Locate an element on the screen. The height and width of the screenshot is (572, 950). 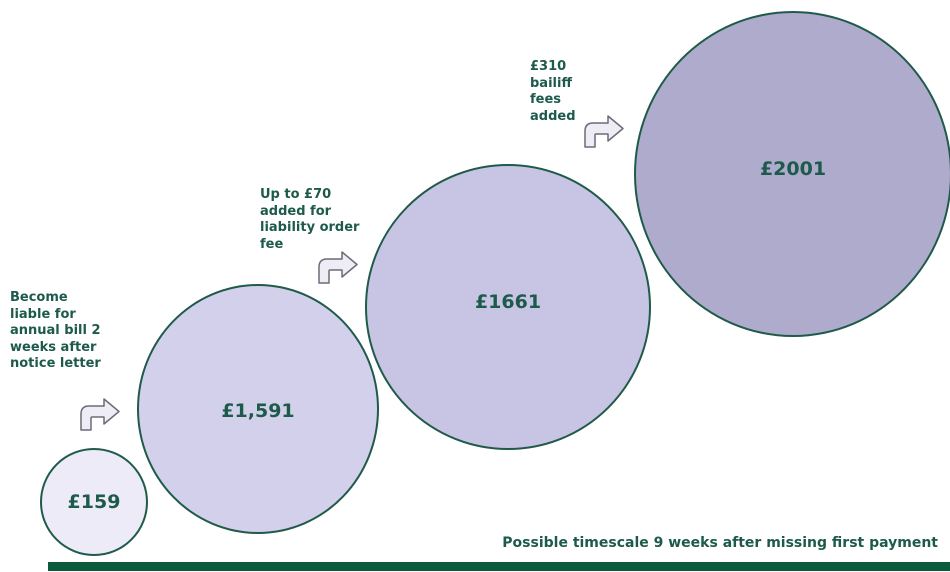
amount-label-4: £2001 is located at coordinates (793, 169).